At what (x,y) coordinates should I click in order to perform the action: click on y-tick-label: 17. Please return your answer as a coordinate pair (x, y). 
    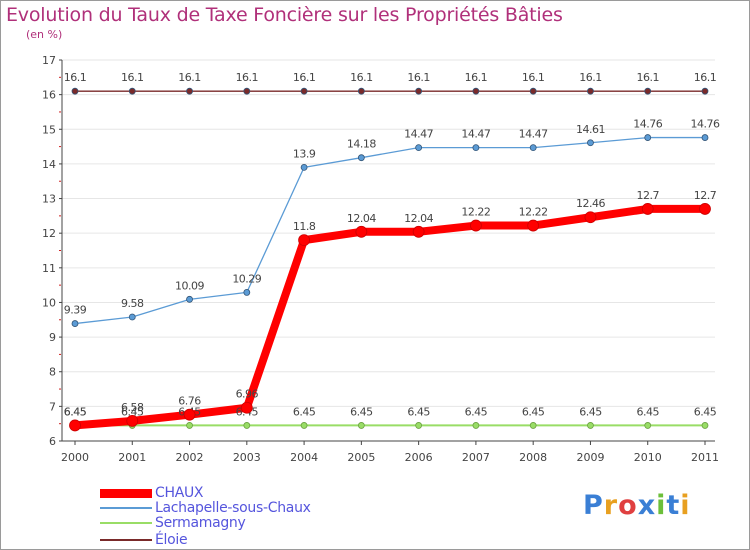
    Looking at the image, I should click on (49, 60).